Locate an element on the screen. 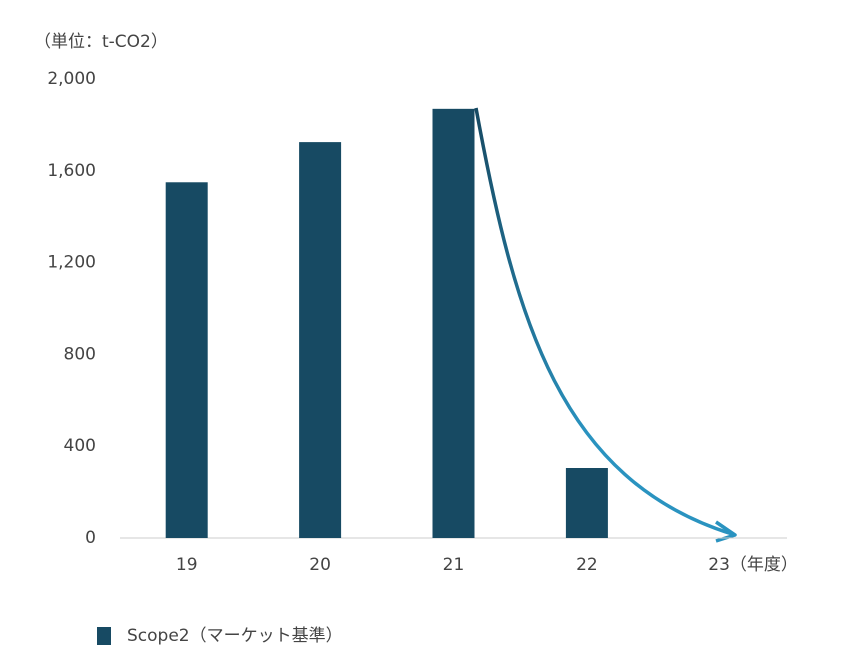 The width and height of the screenshot is (848, 669). unit-label: （単位：t-CO2） is located at coordinates (101, 42).